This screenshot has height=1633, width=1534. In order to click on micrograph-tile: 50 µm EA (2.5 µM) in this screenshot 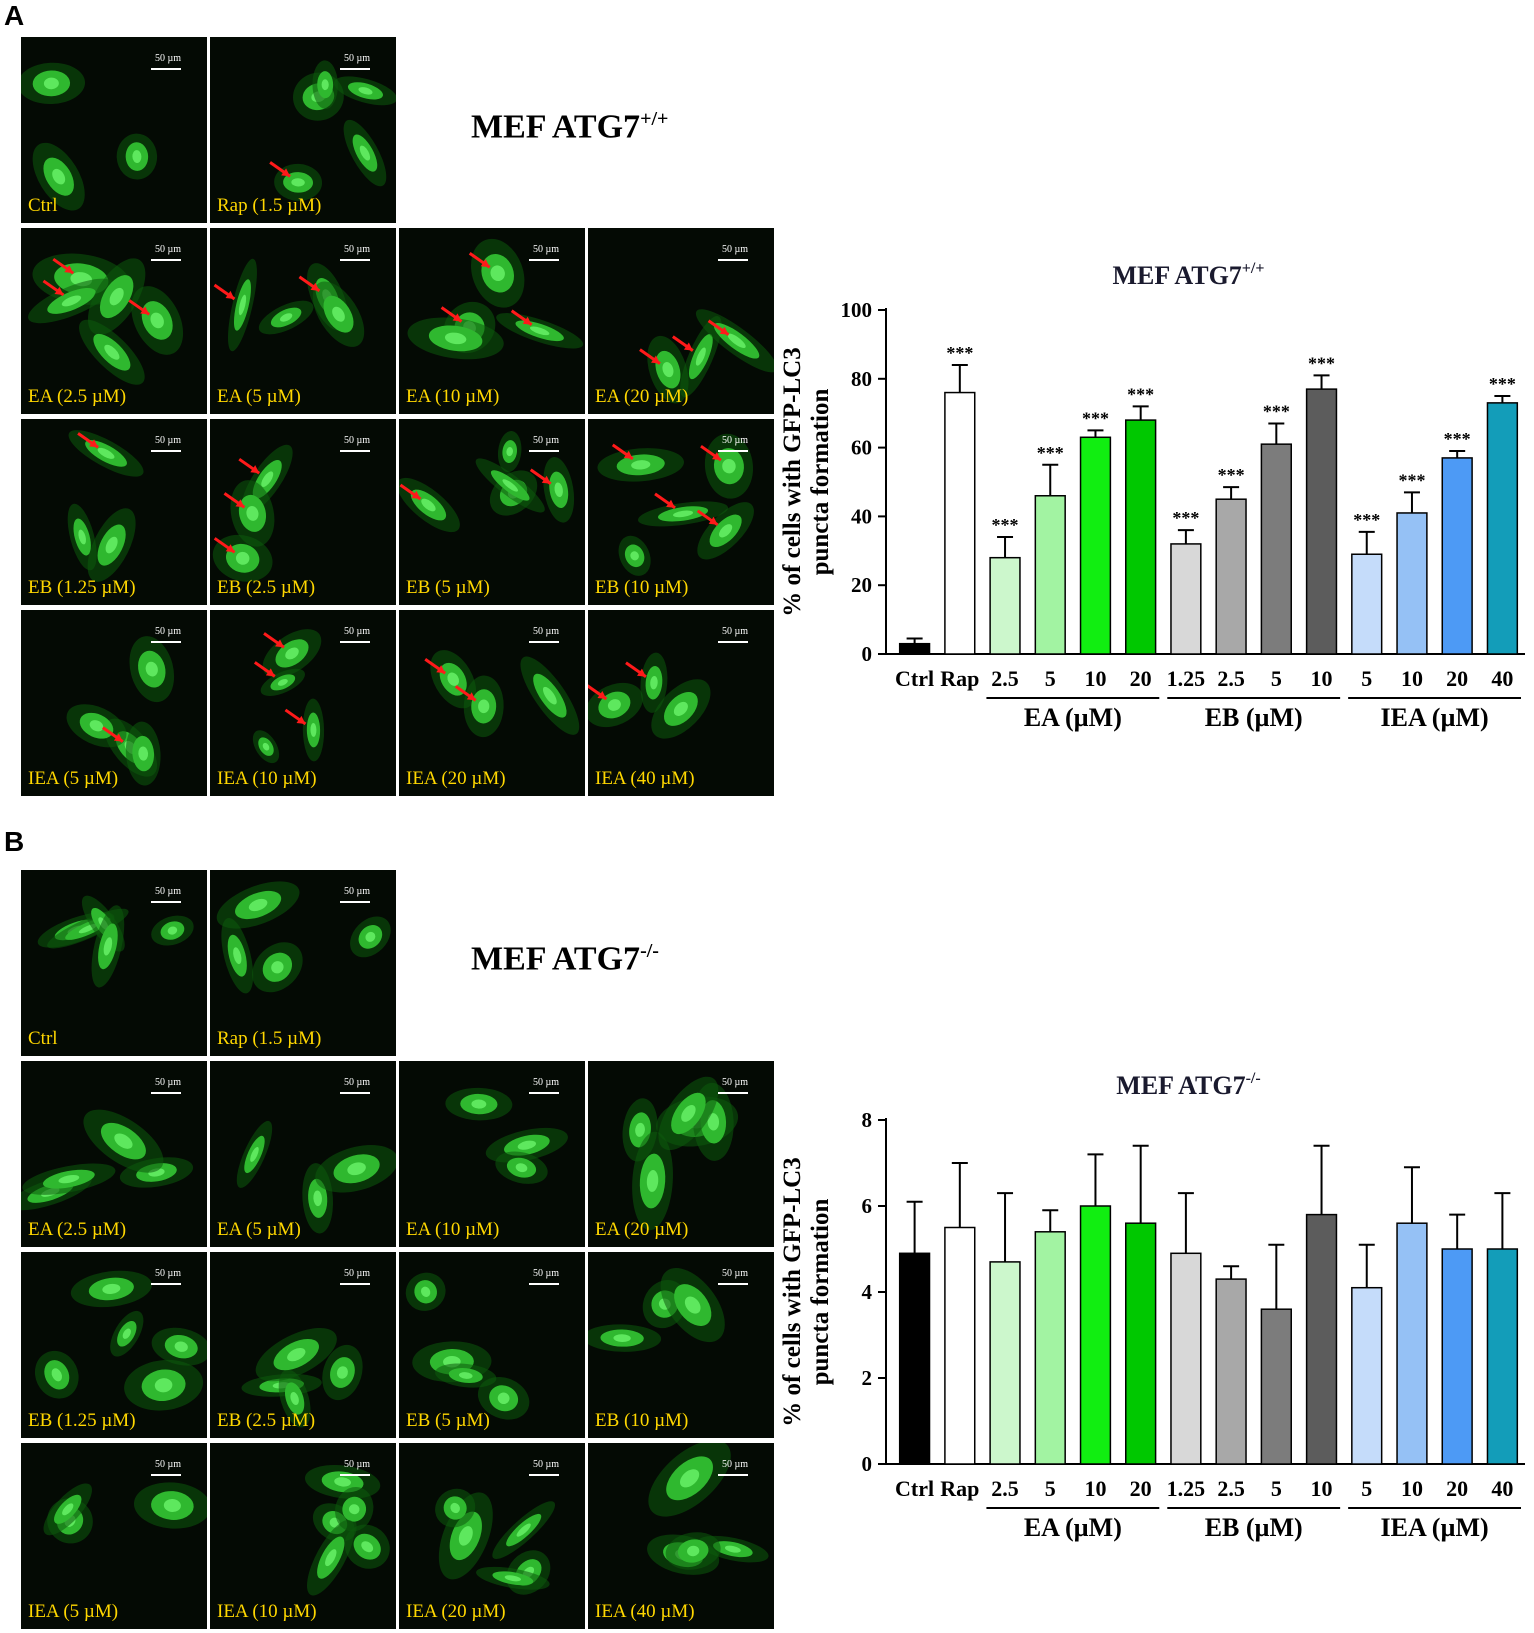, I will do `click(114, 1154)`.